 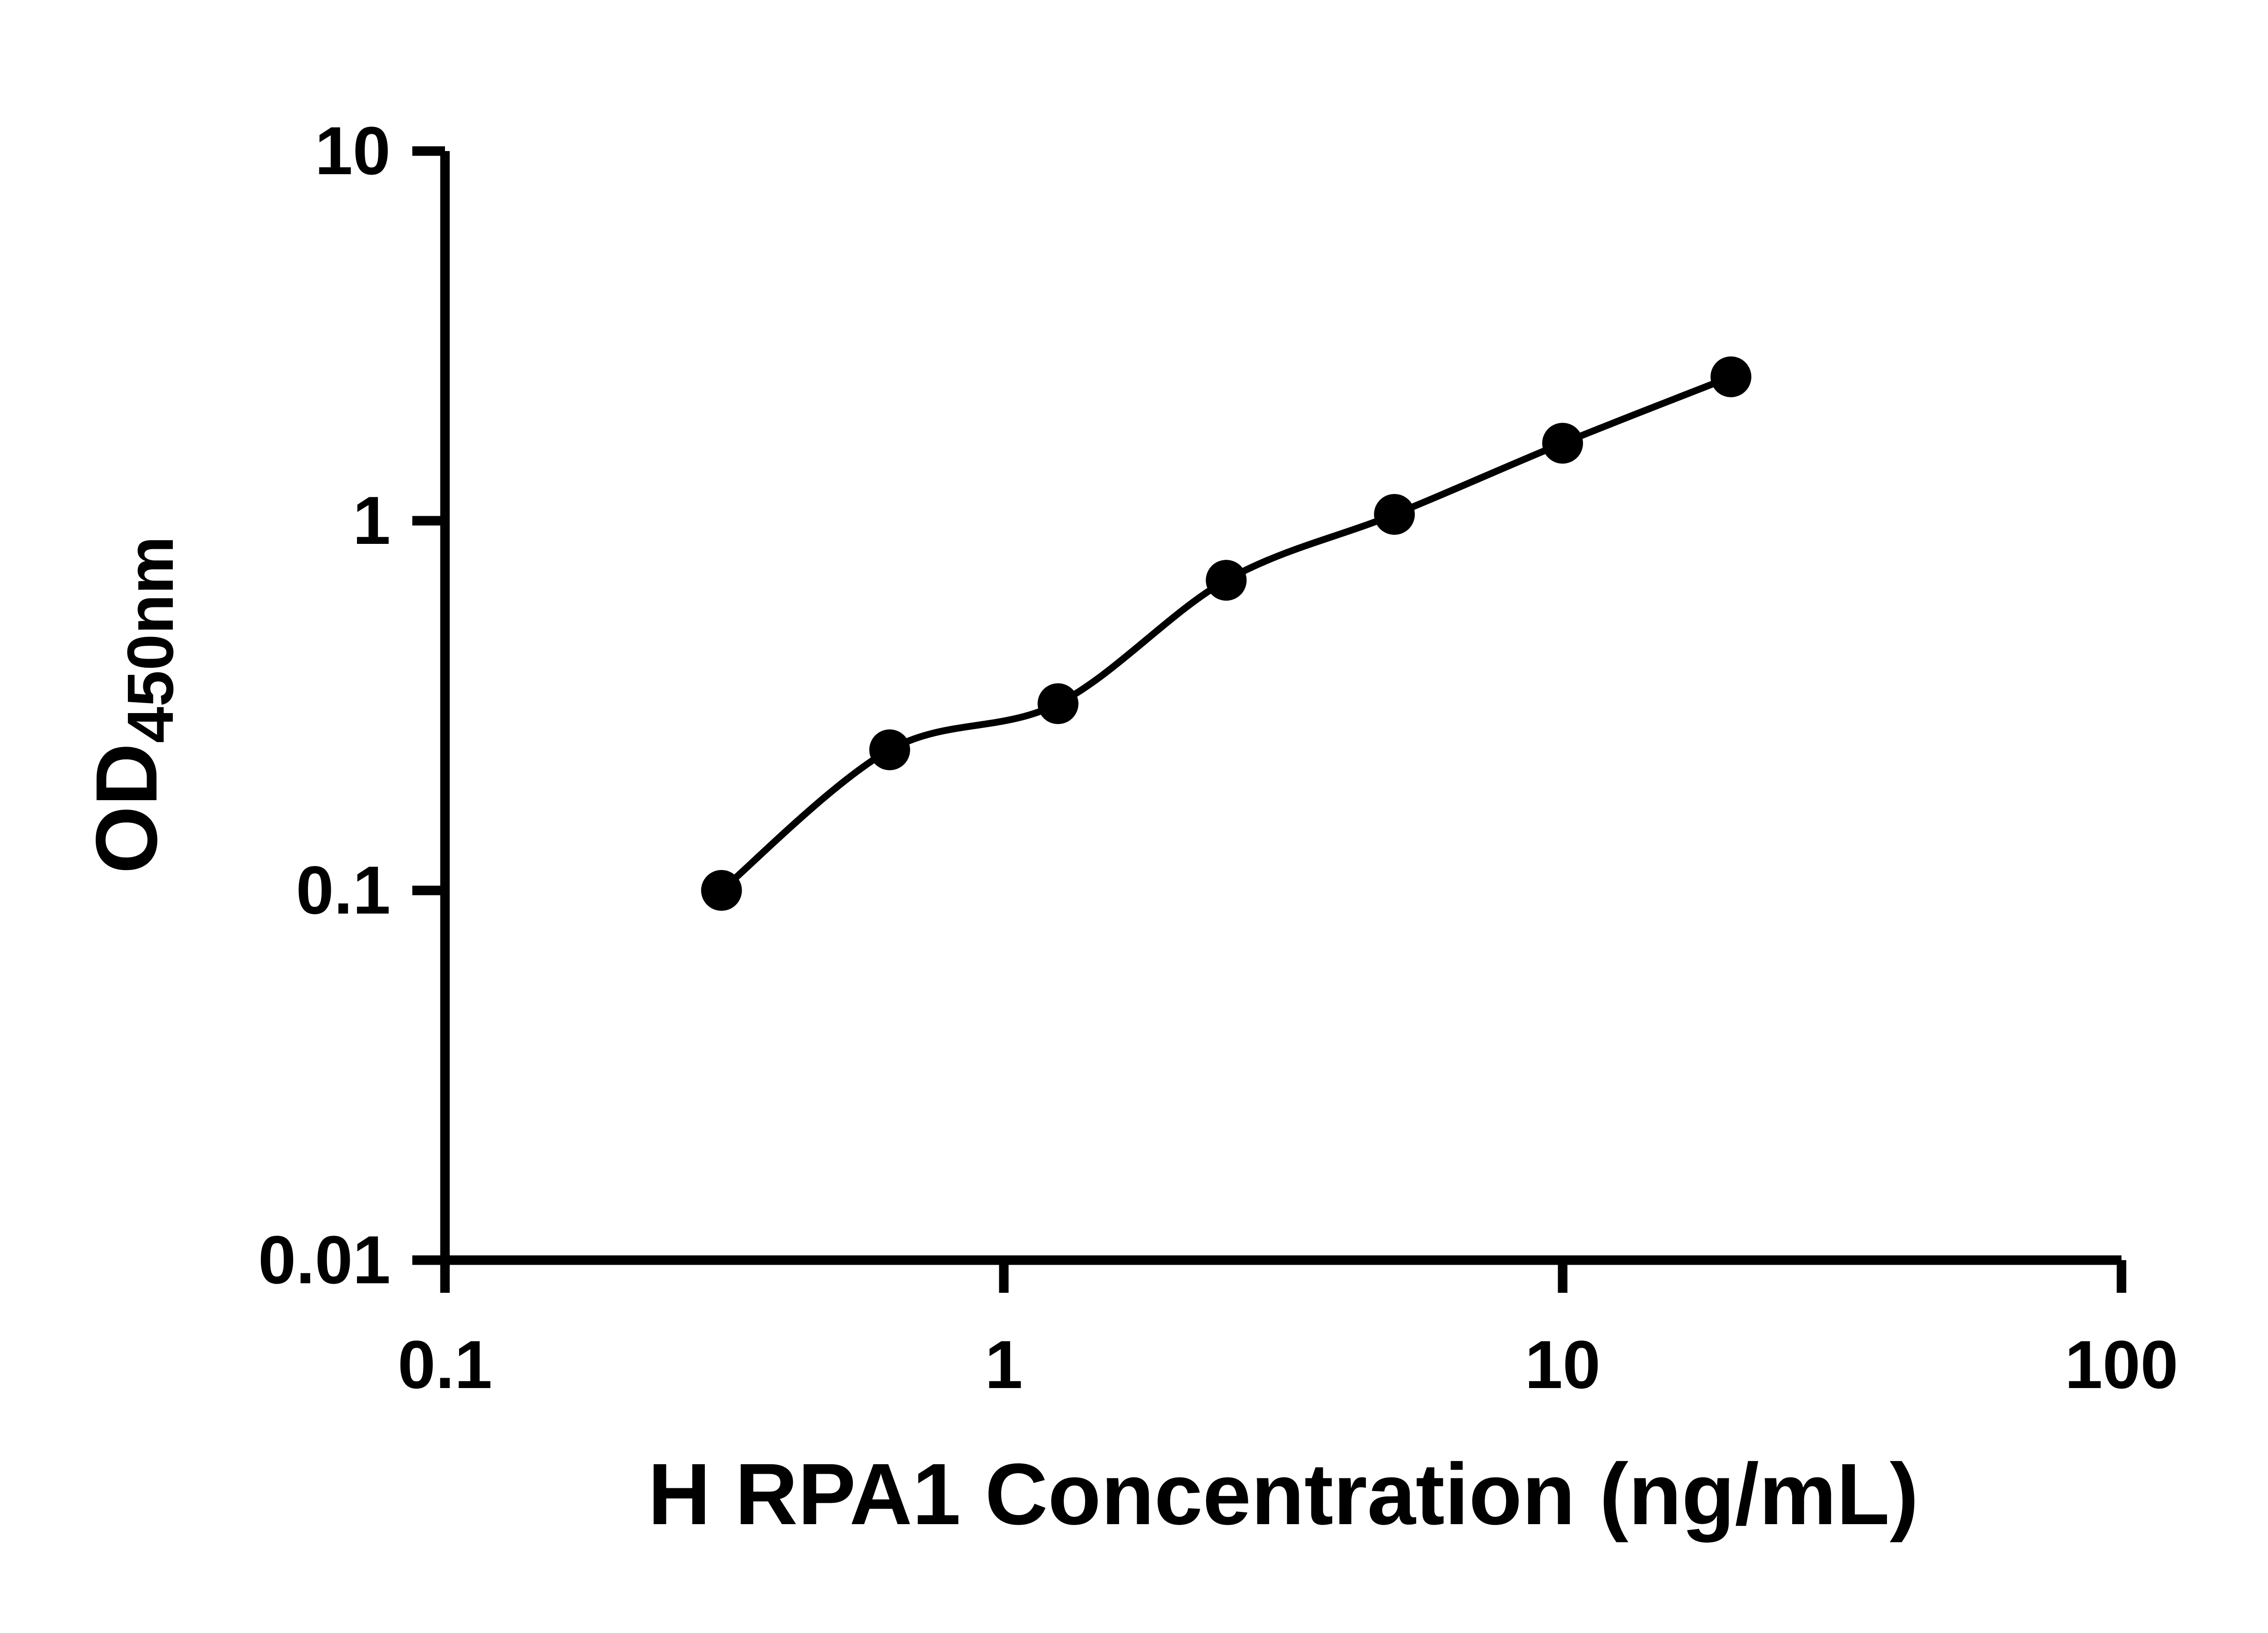 I want to click on y-tick-label: 1, so click(x=372, y=520).